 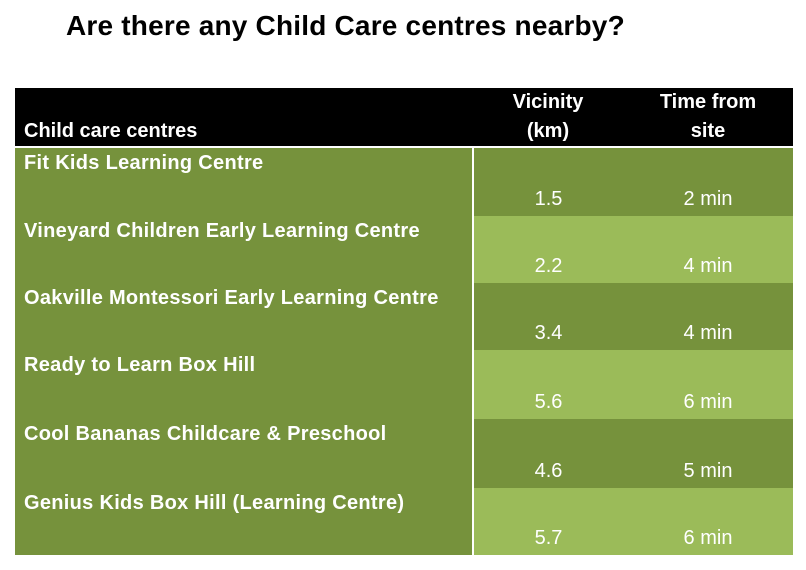 What do you see at coordinates (345, 25) in the screenshot?
I see `page-title: Are there any Child Care centres nearby?` at bounding box center [345, 25].